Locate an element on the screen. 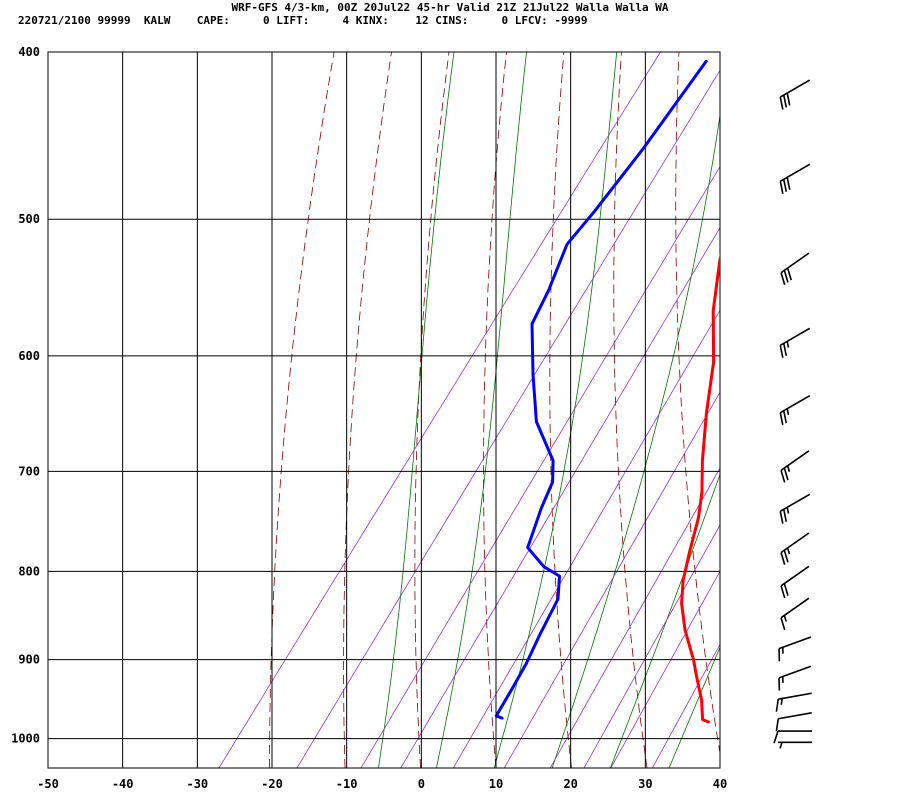 The height and width of the screenshot is (800, 900). y-tick-label: 600 is located at coordinates (29, 356).